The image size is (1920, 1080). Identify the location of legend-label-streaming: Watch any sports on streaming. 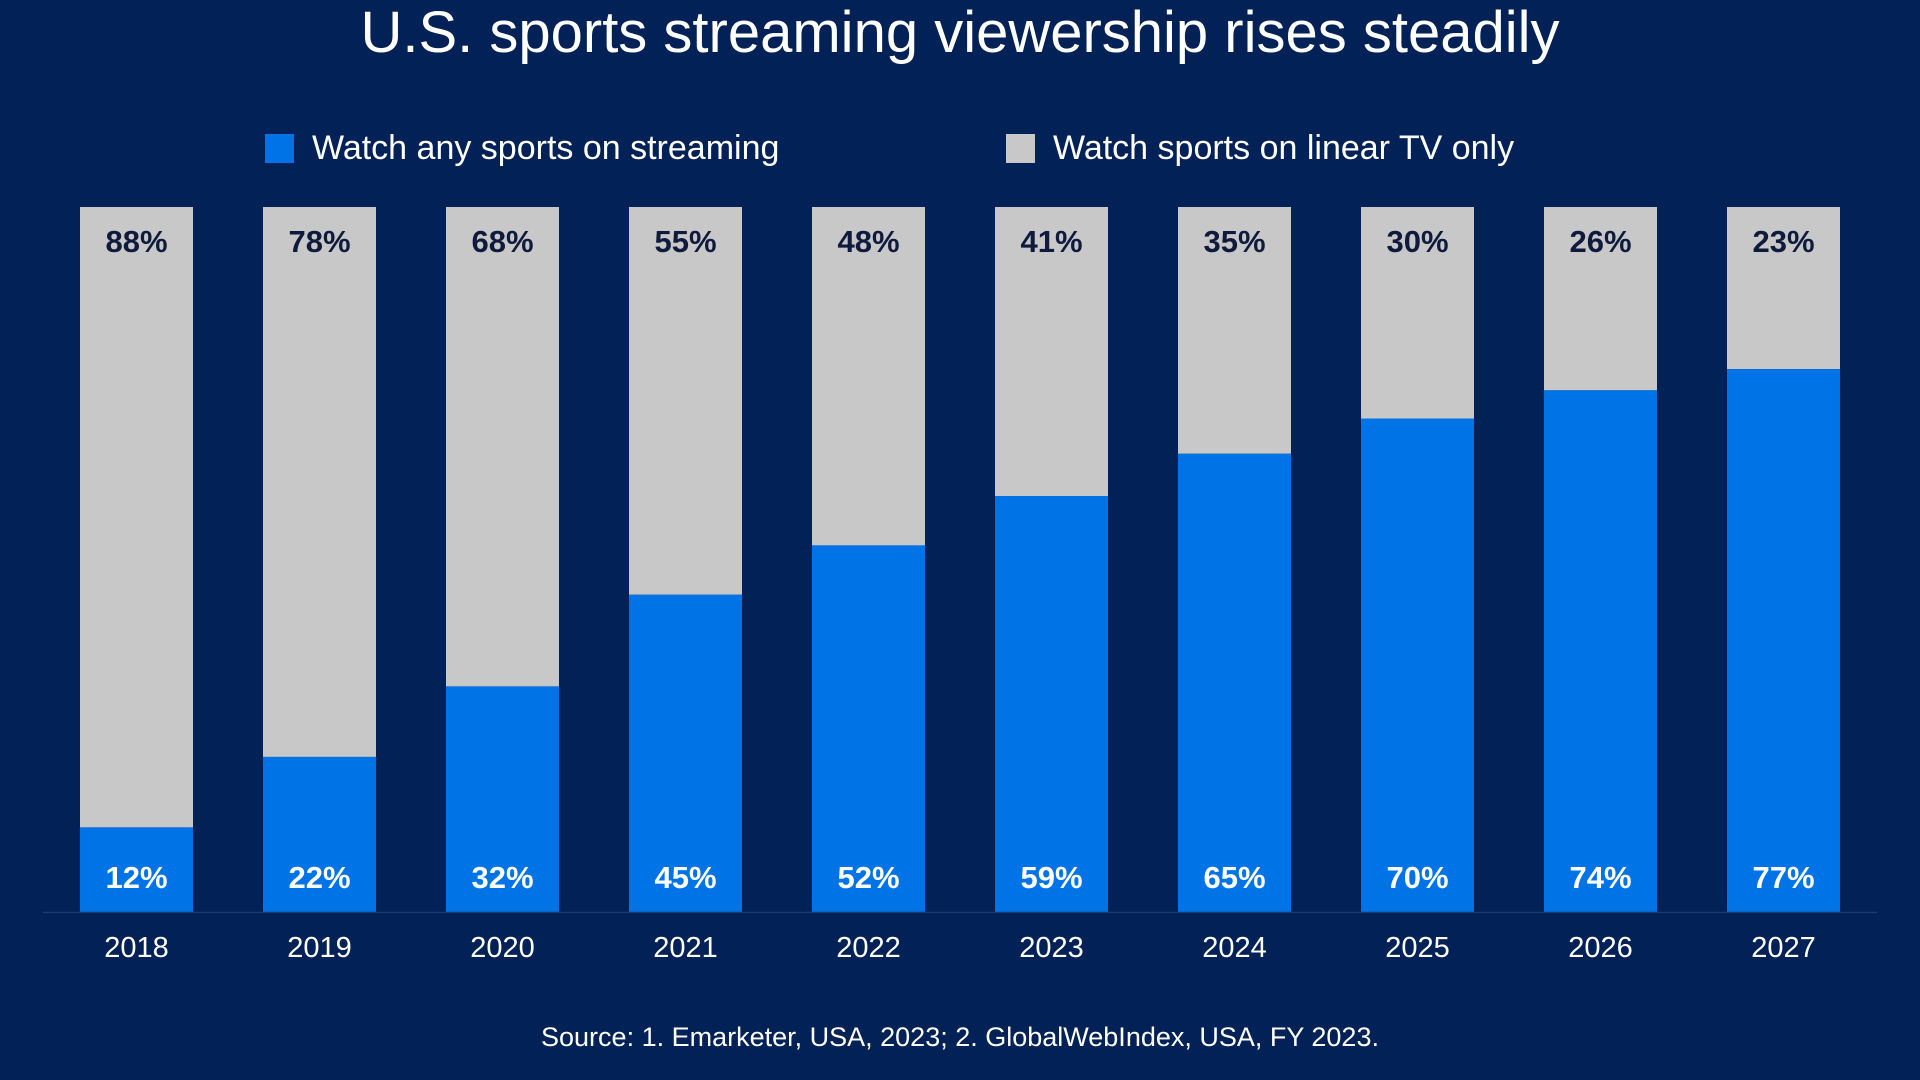
(546, 148).